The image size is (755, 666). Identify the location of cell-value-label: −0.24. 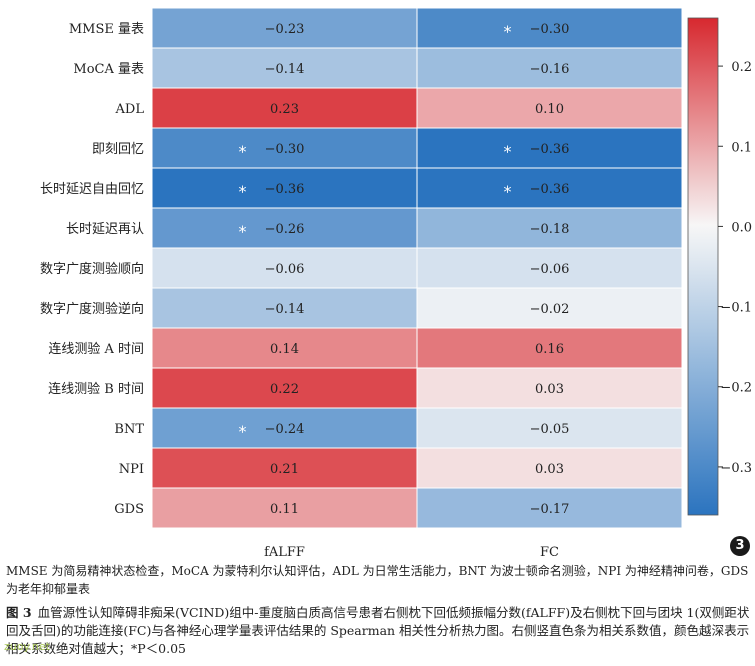
(285, 429).